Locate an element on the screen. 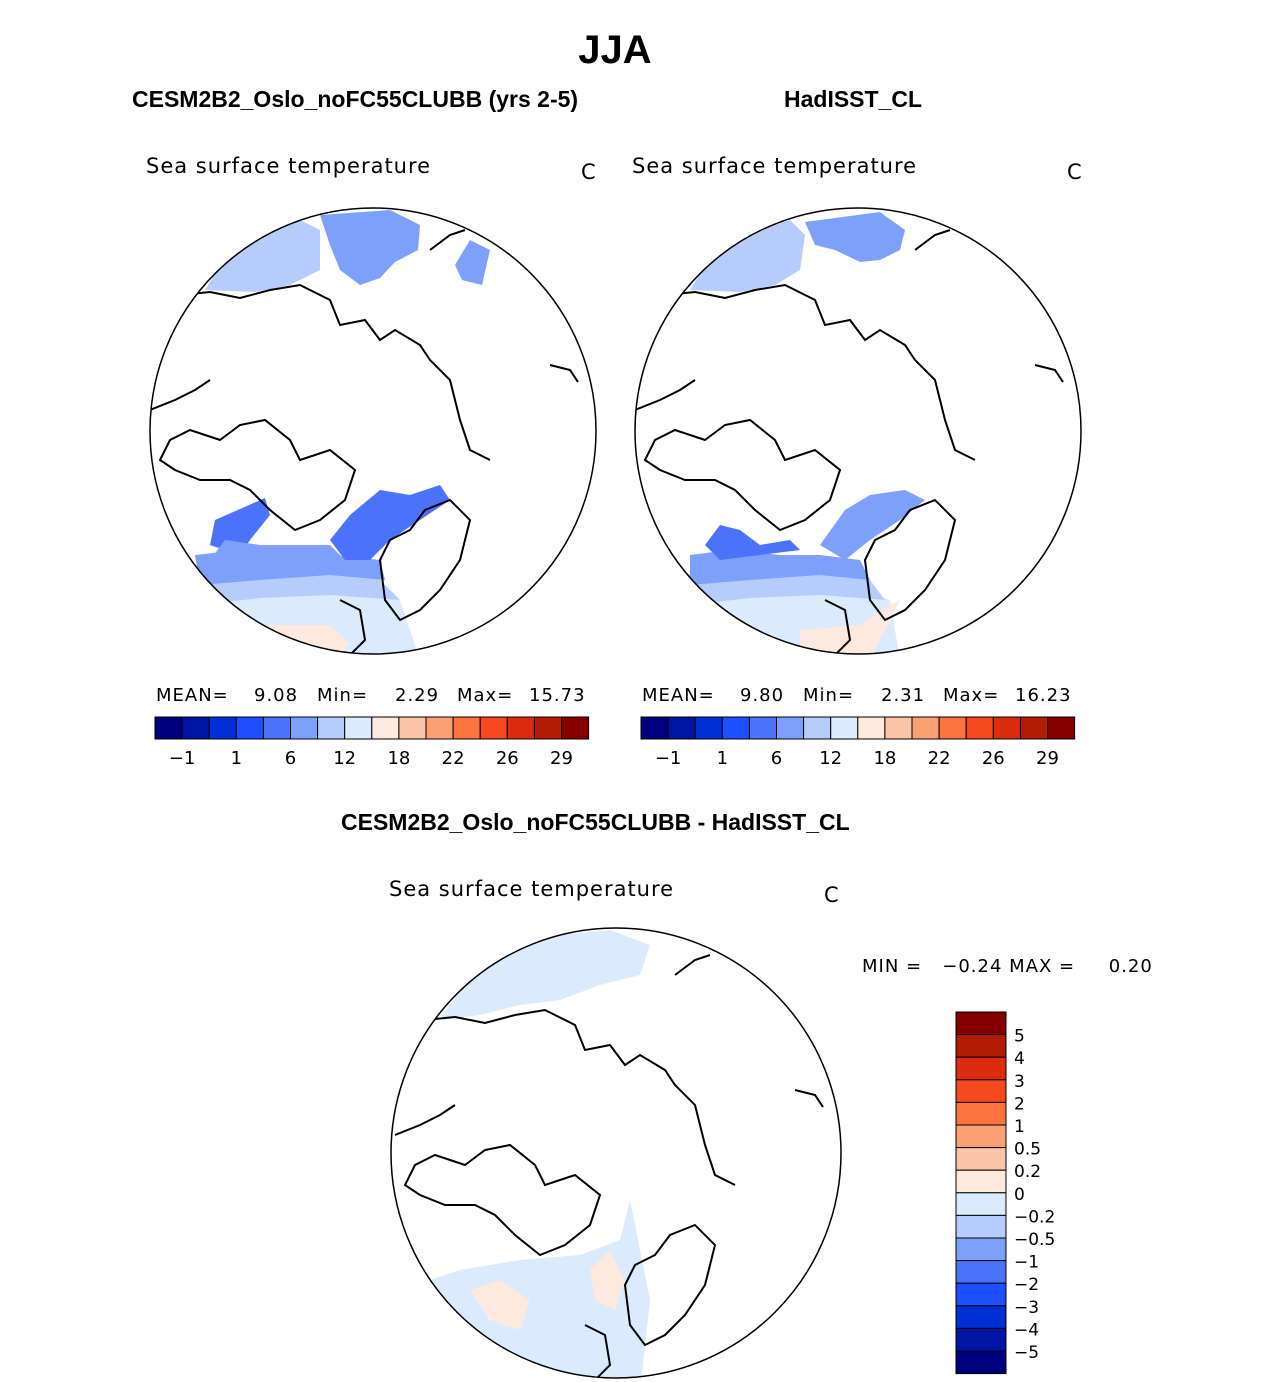 Image resolution: width=1285 pixels, height=1382 pixels. map1-pacific-mid is located at coordinates (370, 247).